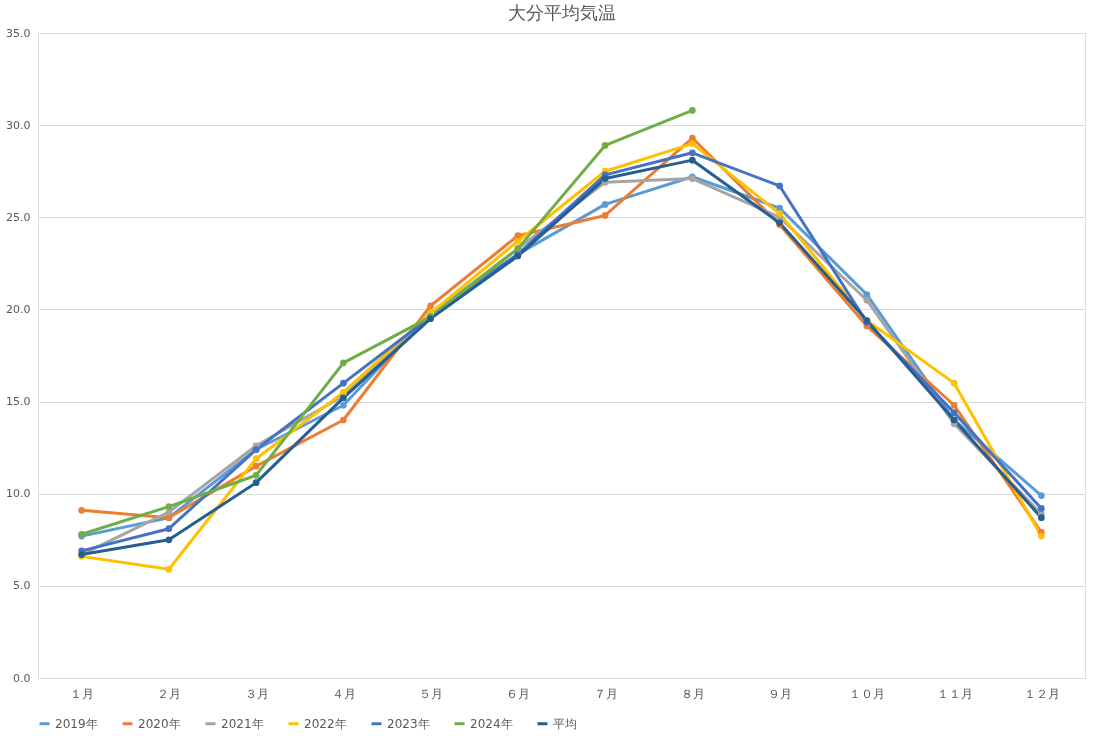  Describe the element at coordinates (22, 678) in the screenshot. I see `y-tick-label: 0.0` at that location.